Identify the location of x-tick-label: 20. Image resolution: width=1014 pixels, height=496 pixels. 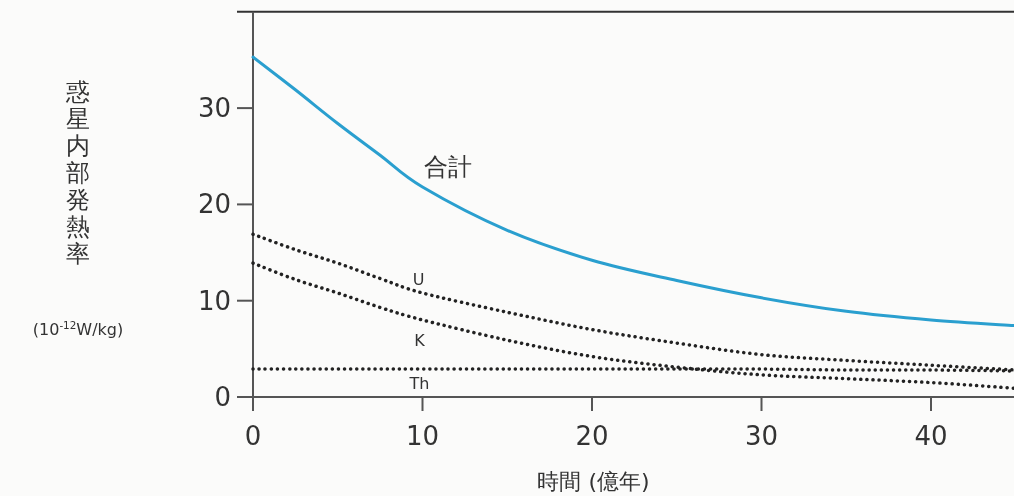
(592, 436).